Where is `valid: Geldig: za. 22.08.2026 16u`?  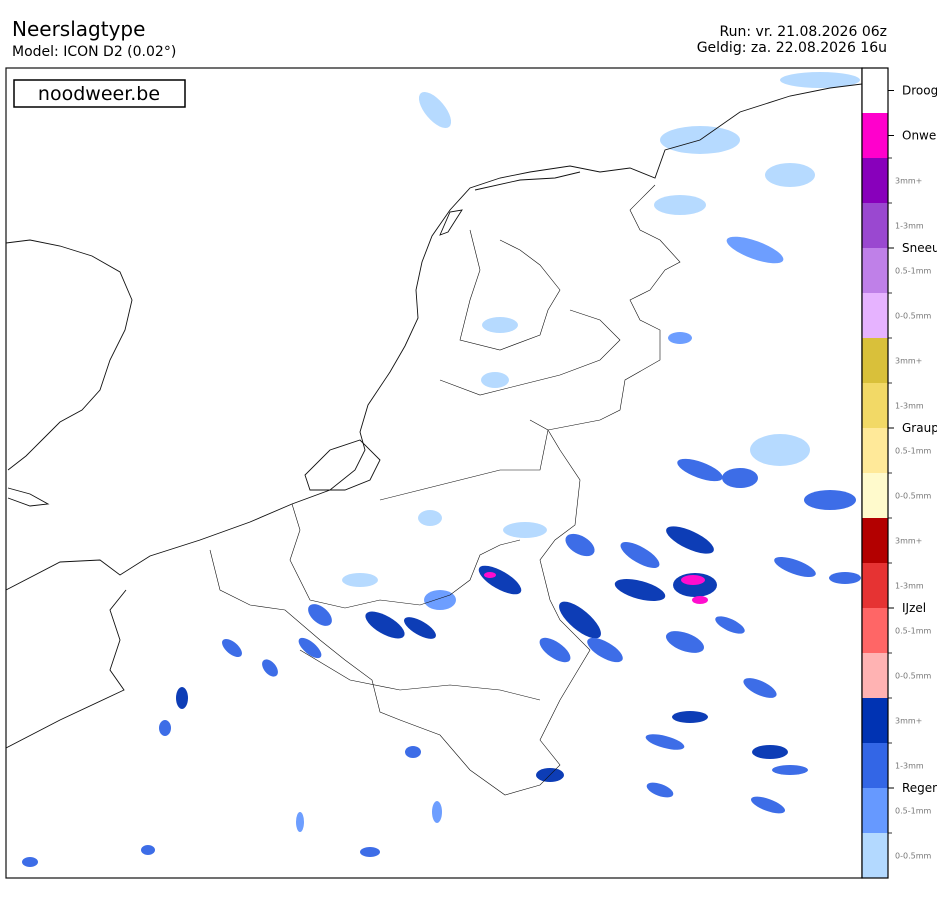 valid: Geldig: za. 22.08.2026 16u is located at coordinates (792, 48).